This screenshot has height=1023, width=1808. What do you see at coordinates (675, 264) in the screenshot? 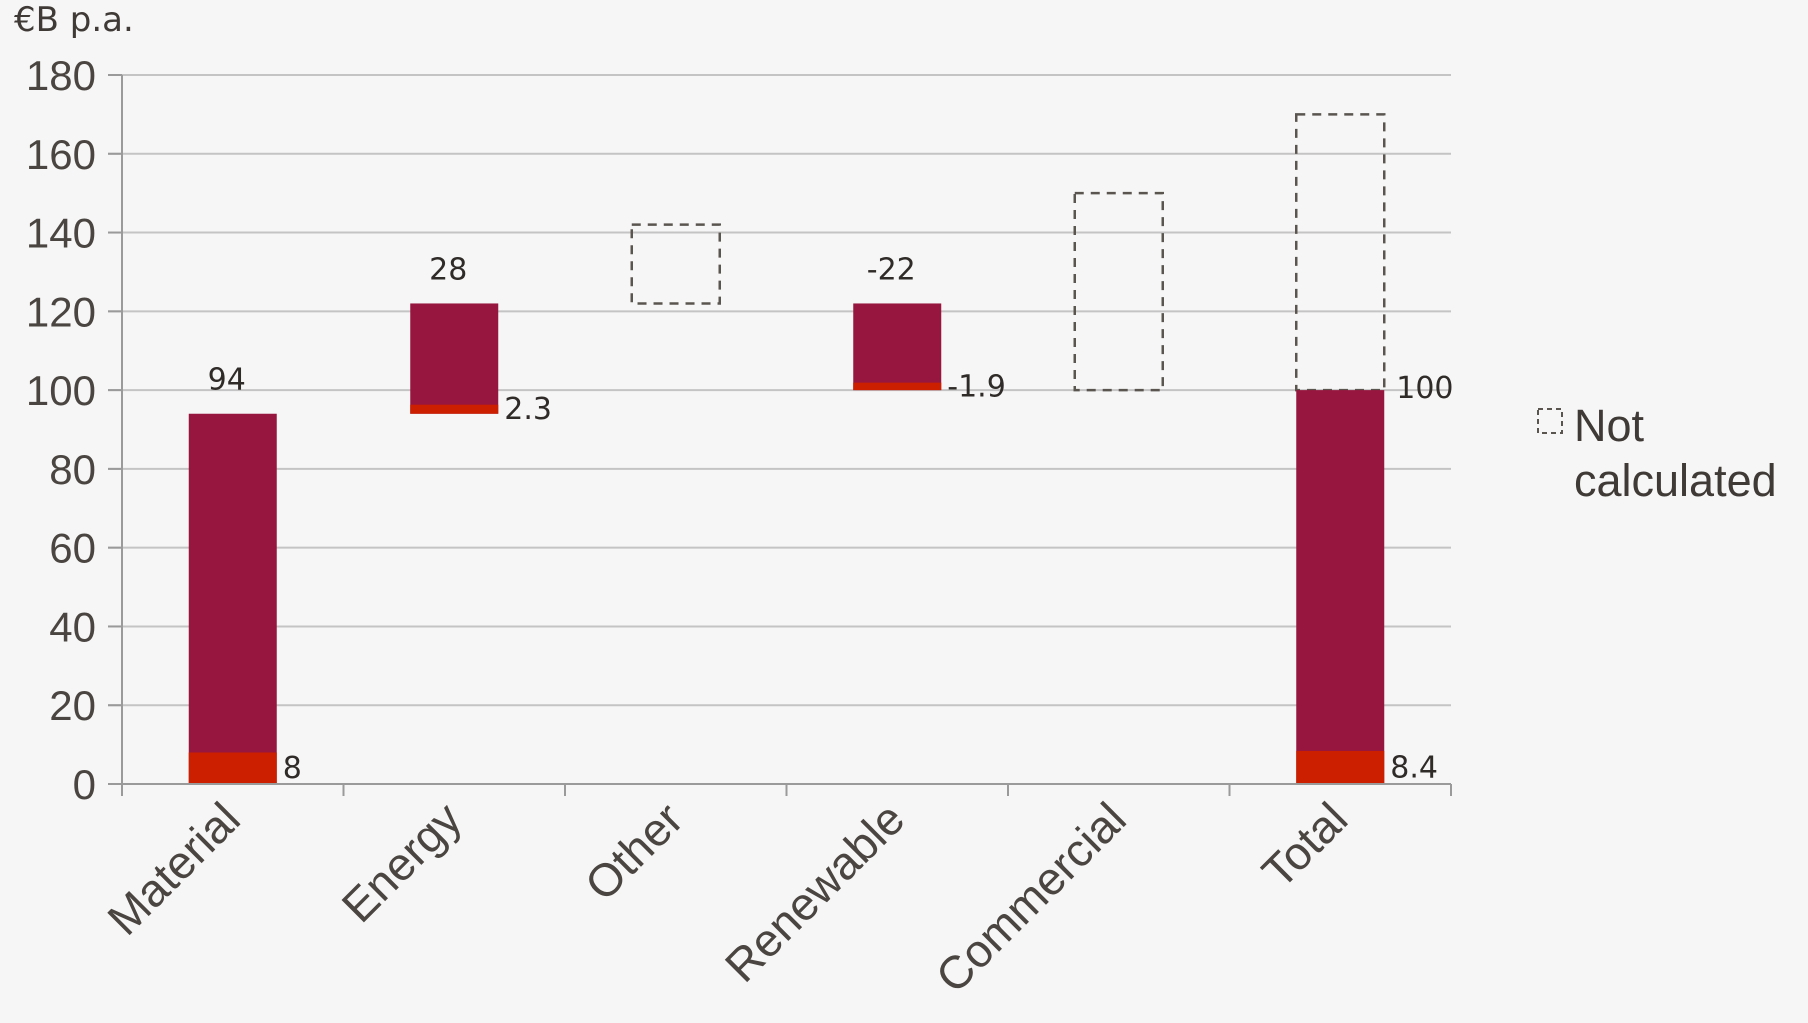
I see `not-calculated-box-other` at bounding box center [675, 264].